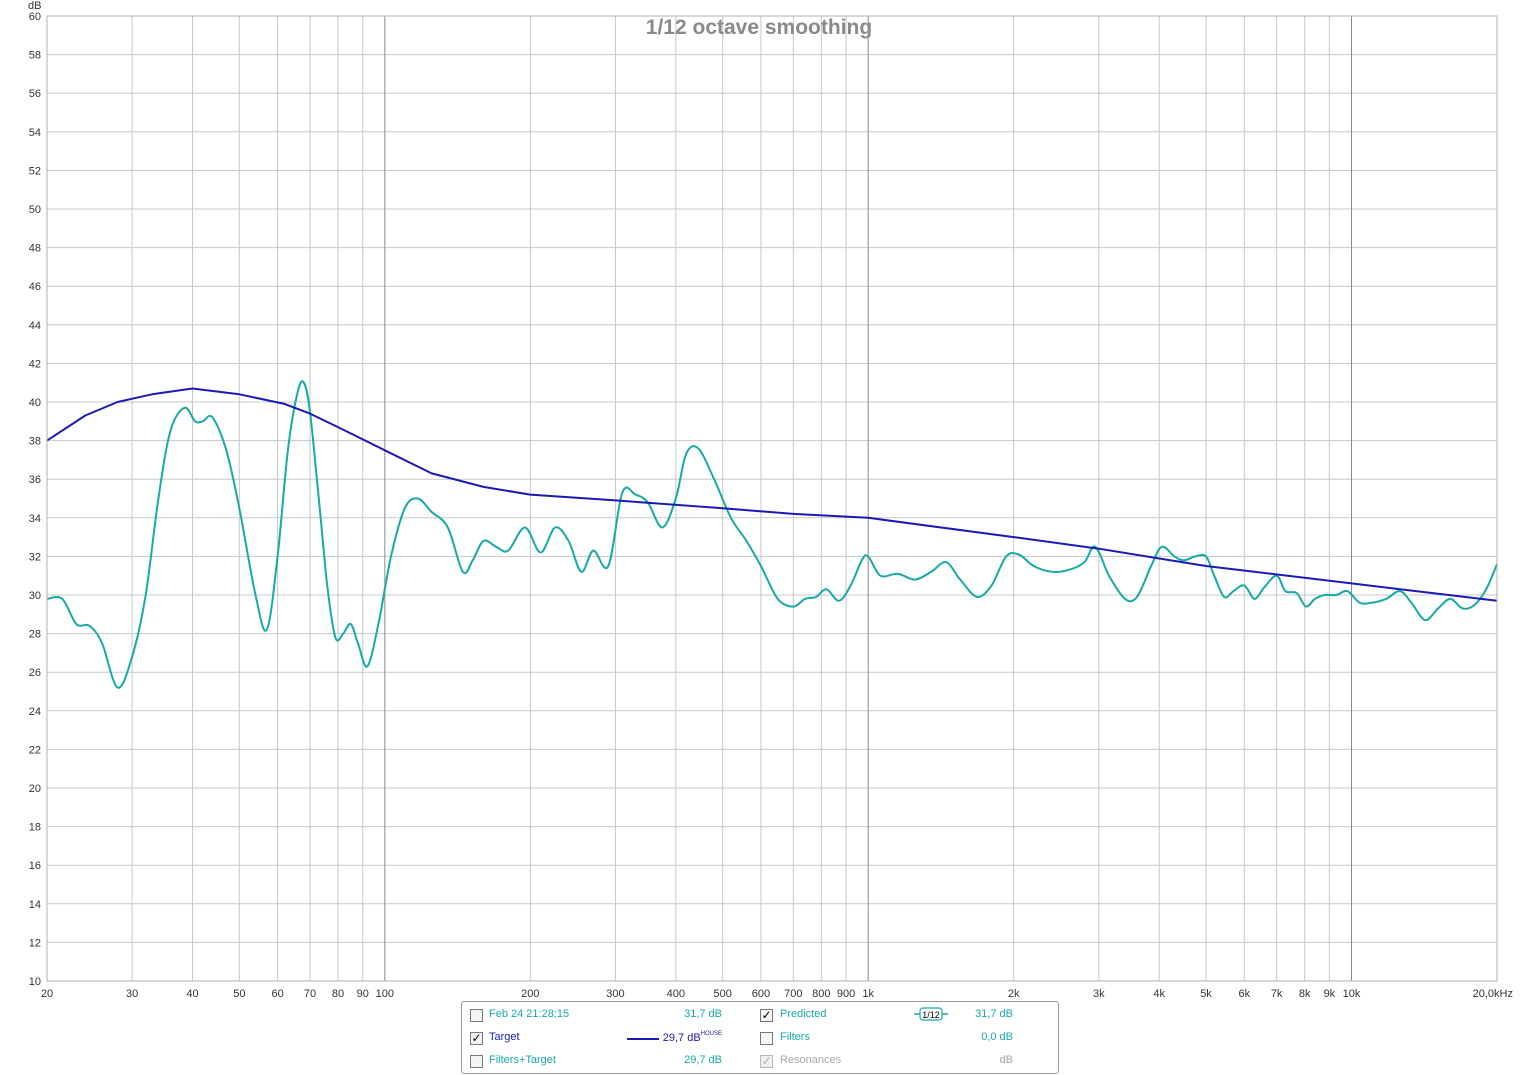 This screenshot has height=1075, width=1520. What do you see at coordinates (132, 994) in the screenshot?
I see `x-tick-label: 30` at bounding box center [132, 994].